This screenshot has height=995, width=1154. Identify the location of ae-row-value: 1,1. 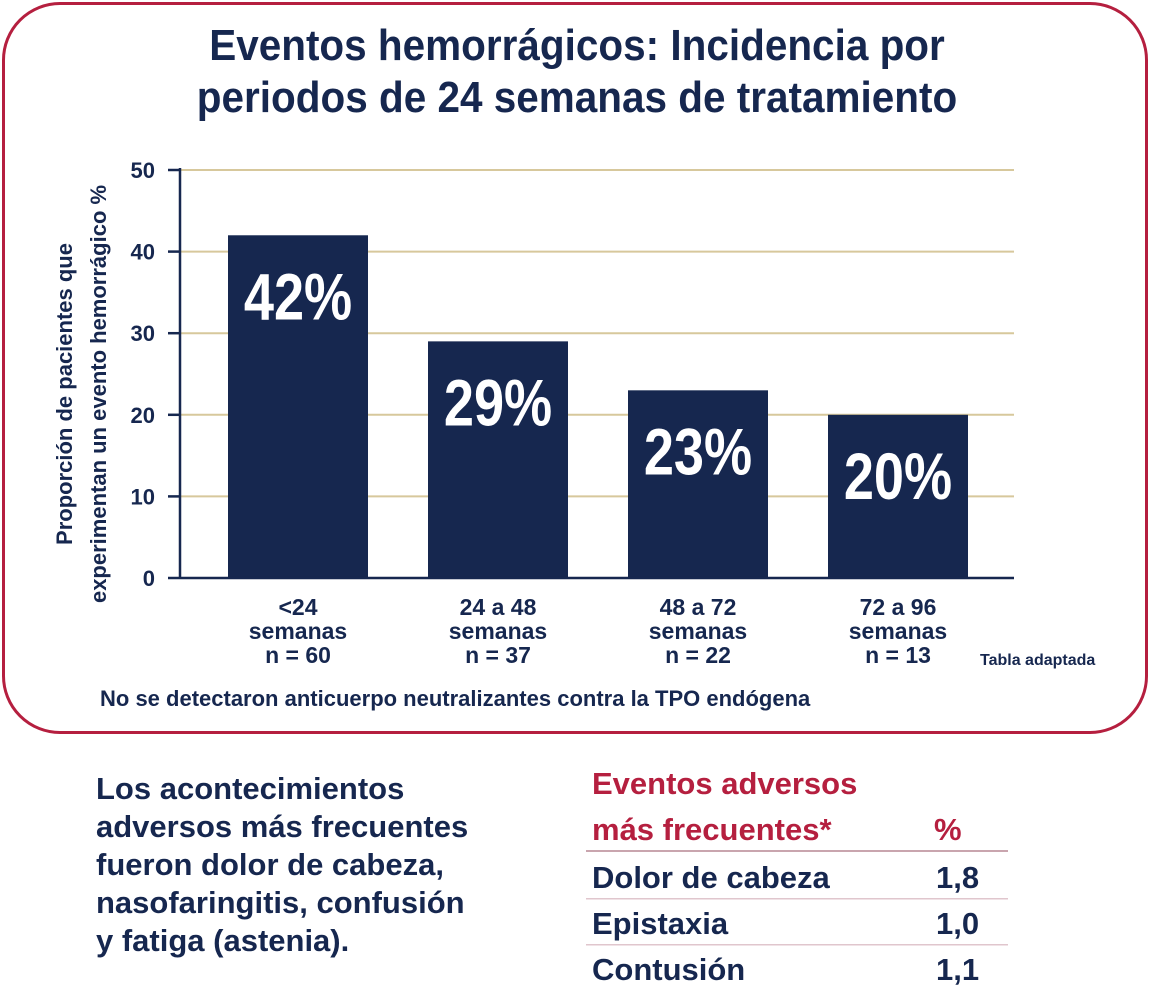
(958, 969).